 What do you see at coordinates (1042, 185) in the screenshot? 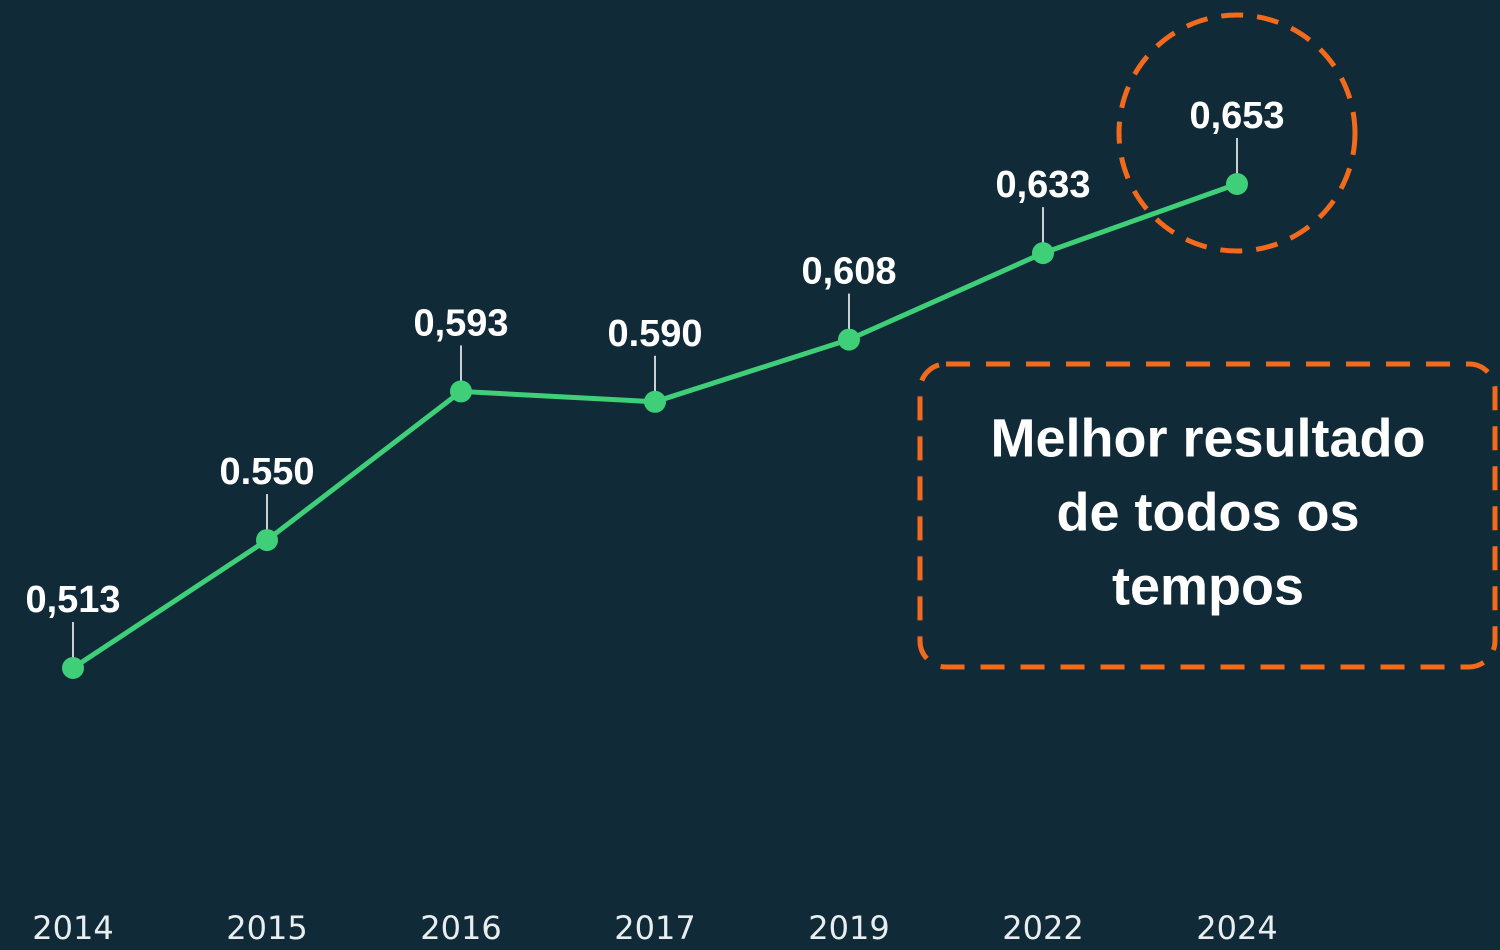
I see `value-label: 0,633` at bounding box center [1042, 185].